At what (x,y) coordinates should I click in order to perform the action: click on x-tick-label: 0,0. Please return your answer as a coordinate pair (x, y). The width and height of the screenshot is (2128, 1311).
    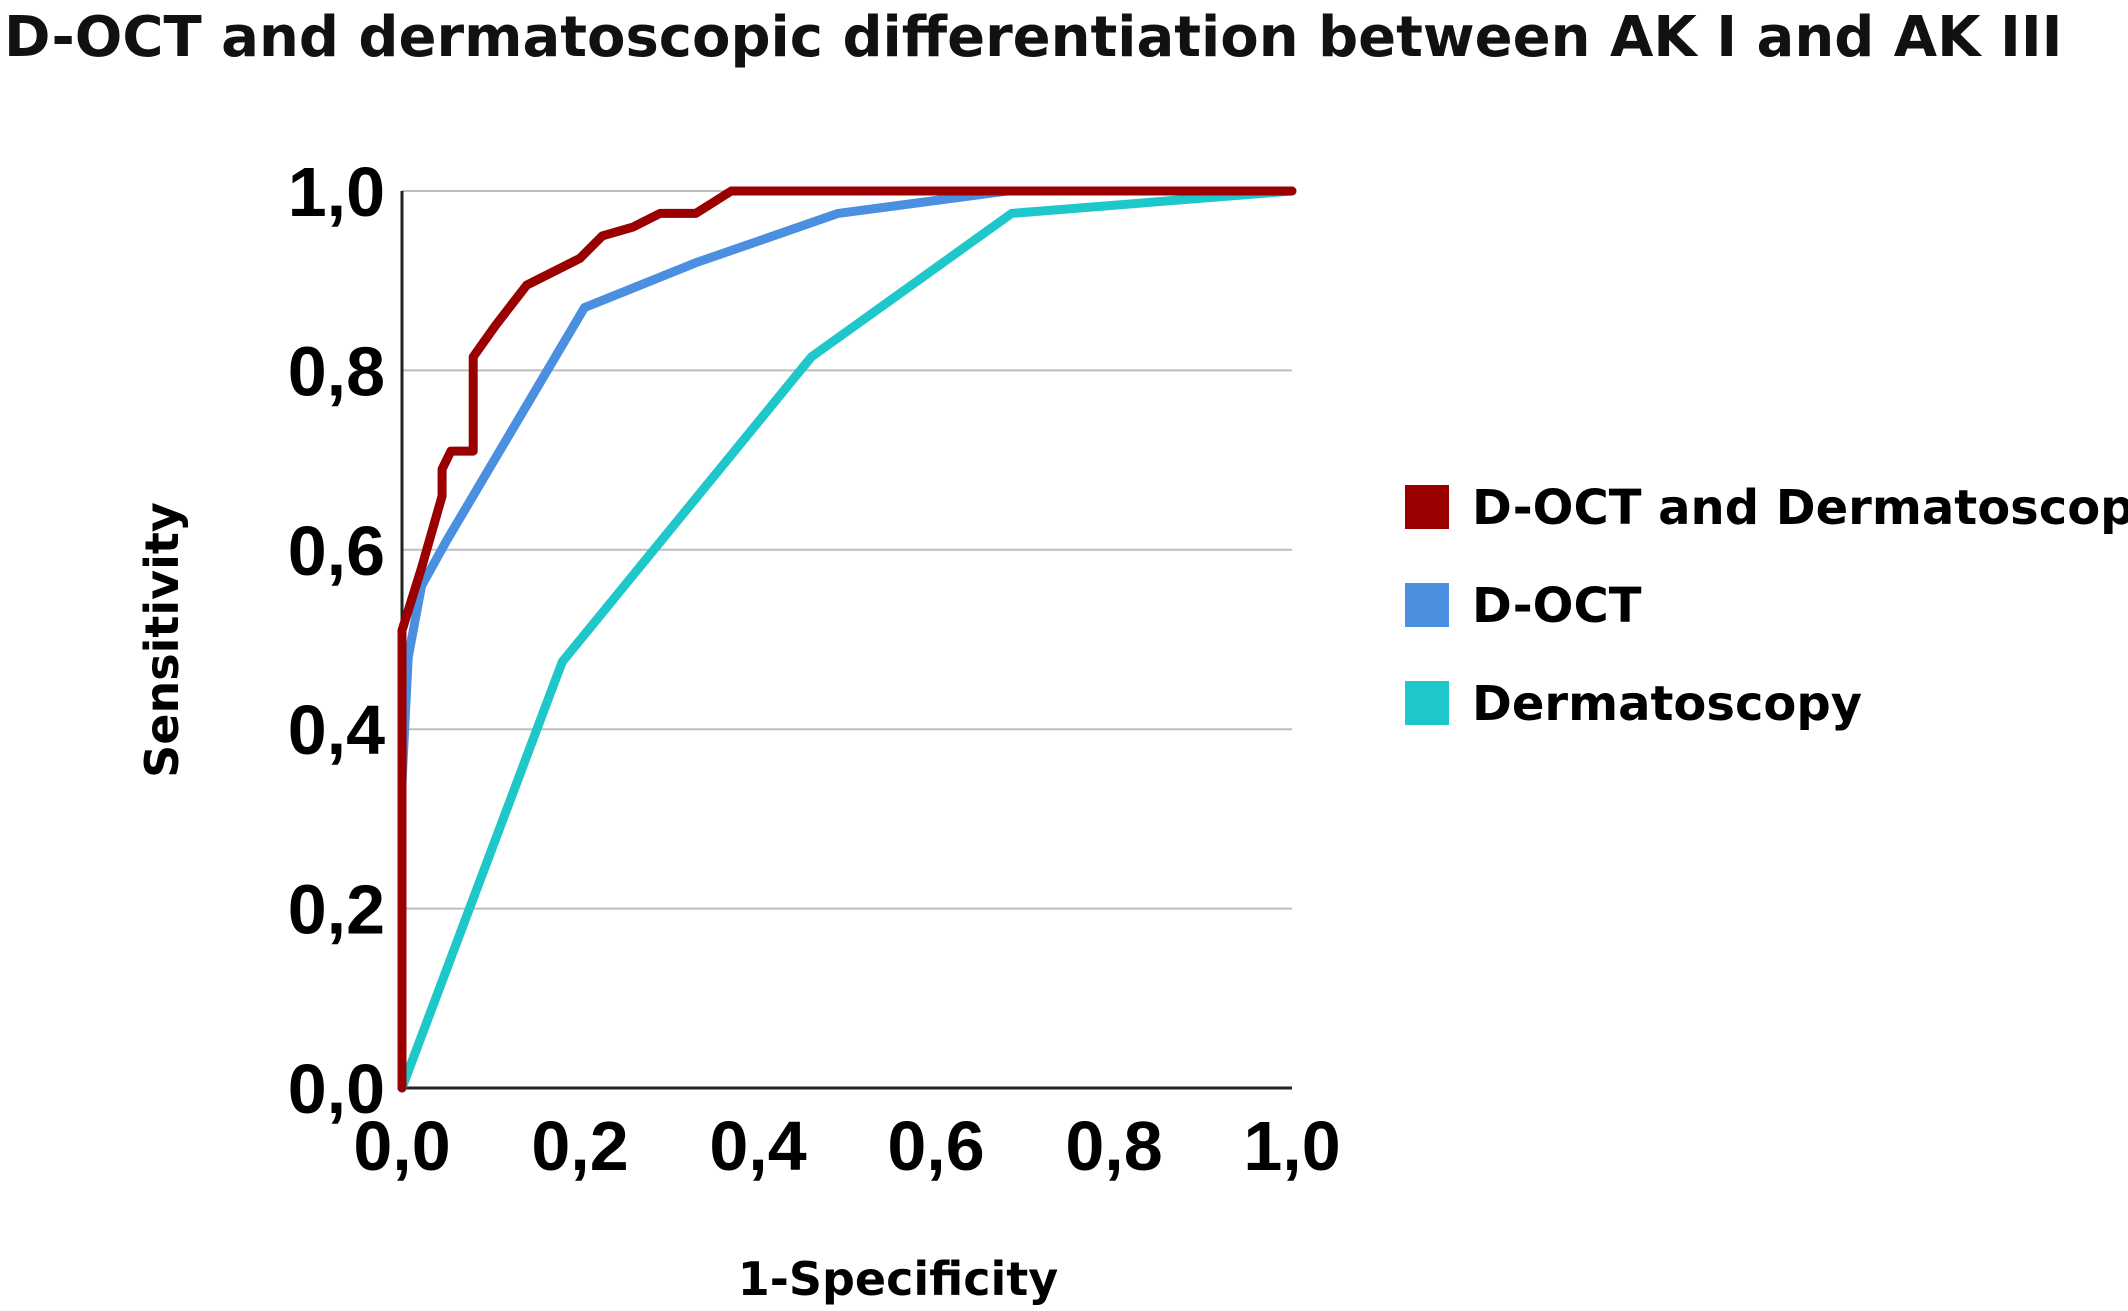
    Looking at the image, I should click on (401, 1146).